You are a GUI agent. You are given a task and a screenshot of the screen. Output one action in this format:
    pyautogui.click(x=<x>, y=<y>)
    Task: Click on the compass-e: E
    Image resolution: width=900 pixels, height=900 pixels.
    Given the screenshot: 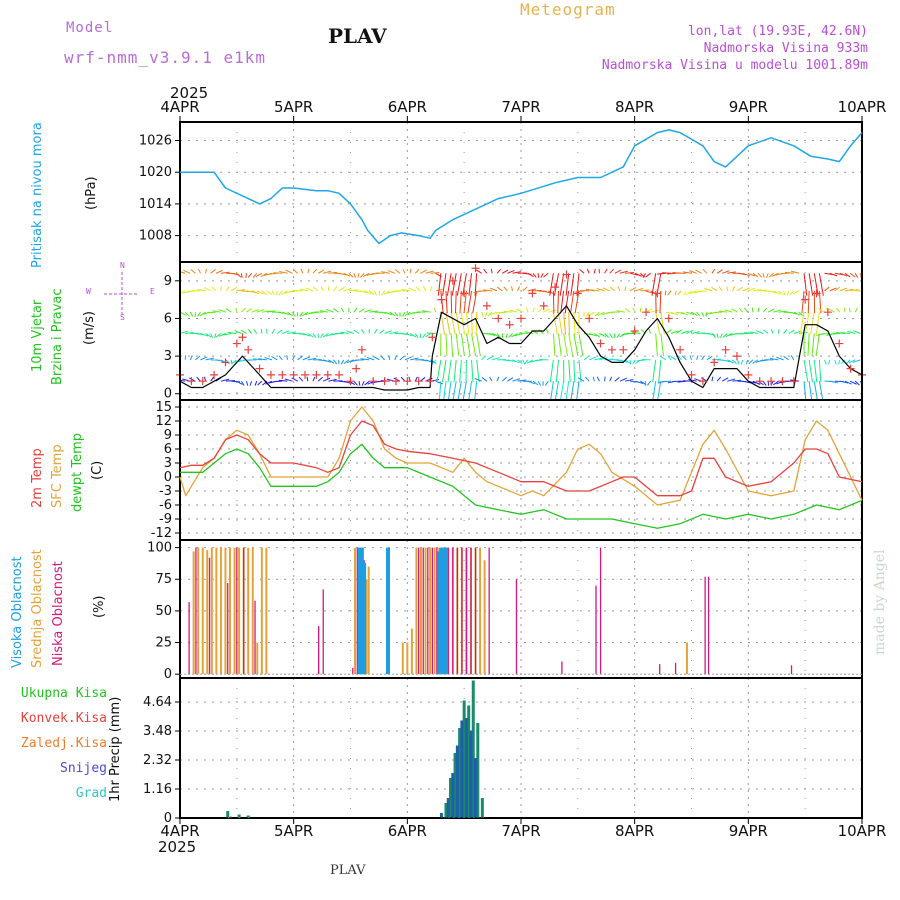 What is the action you would take?
    pyautogui.click(x=152, y=291)
    